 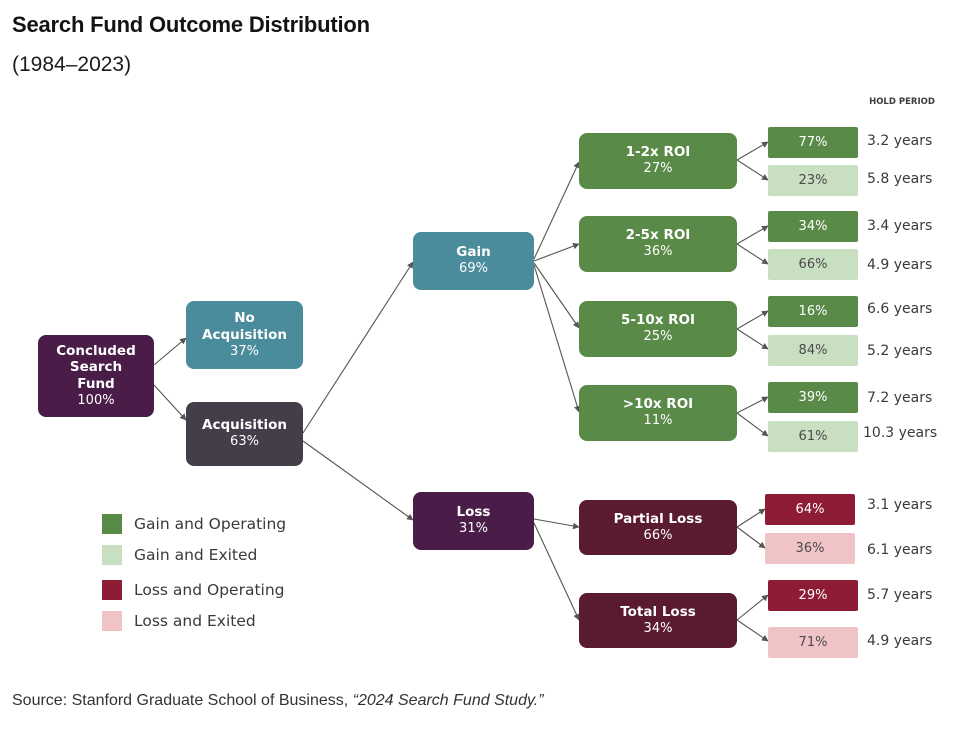 What do you see at coordinates (658, 404) in the screenshot?
I see `node-label: >10x ROI` at bounding box center [658, 404].